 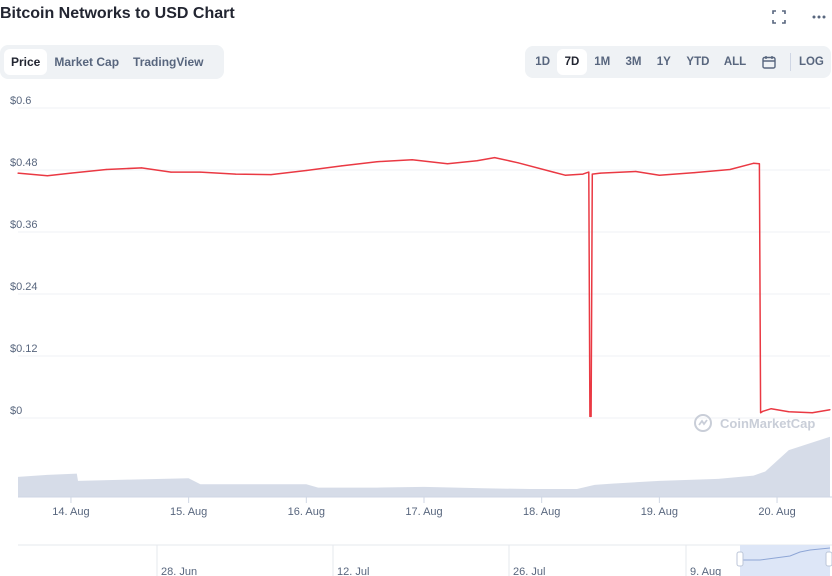 I want to click on range-selector: 1D 7D 1M 3M 1Y YTD ALL LOG, so click(x=678, y=62).